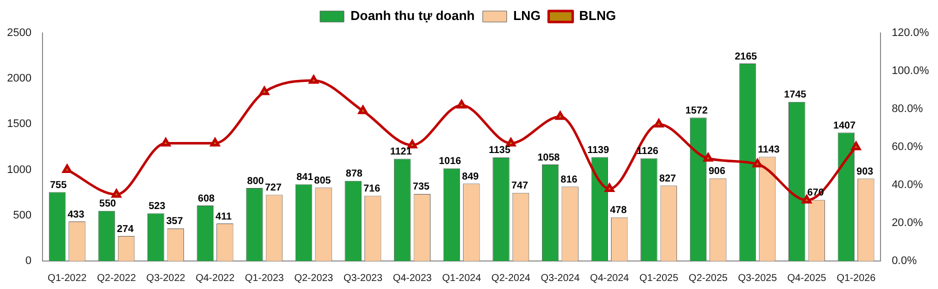 This screenshot has width=938, height=289. I want to click on y-tick-label: 1000, so click(19, 170).